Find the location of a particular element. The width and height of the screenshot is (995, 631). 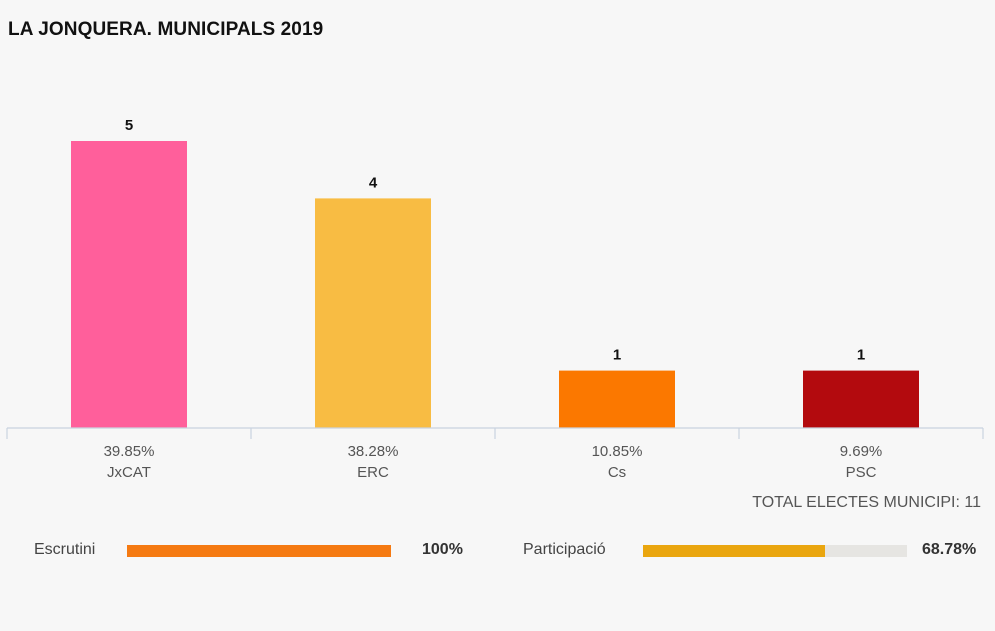

bar-value-label: 5 is located at coordinates (129, 125).